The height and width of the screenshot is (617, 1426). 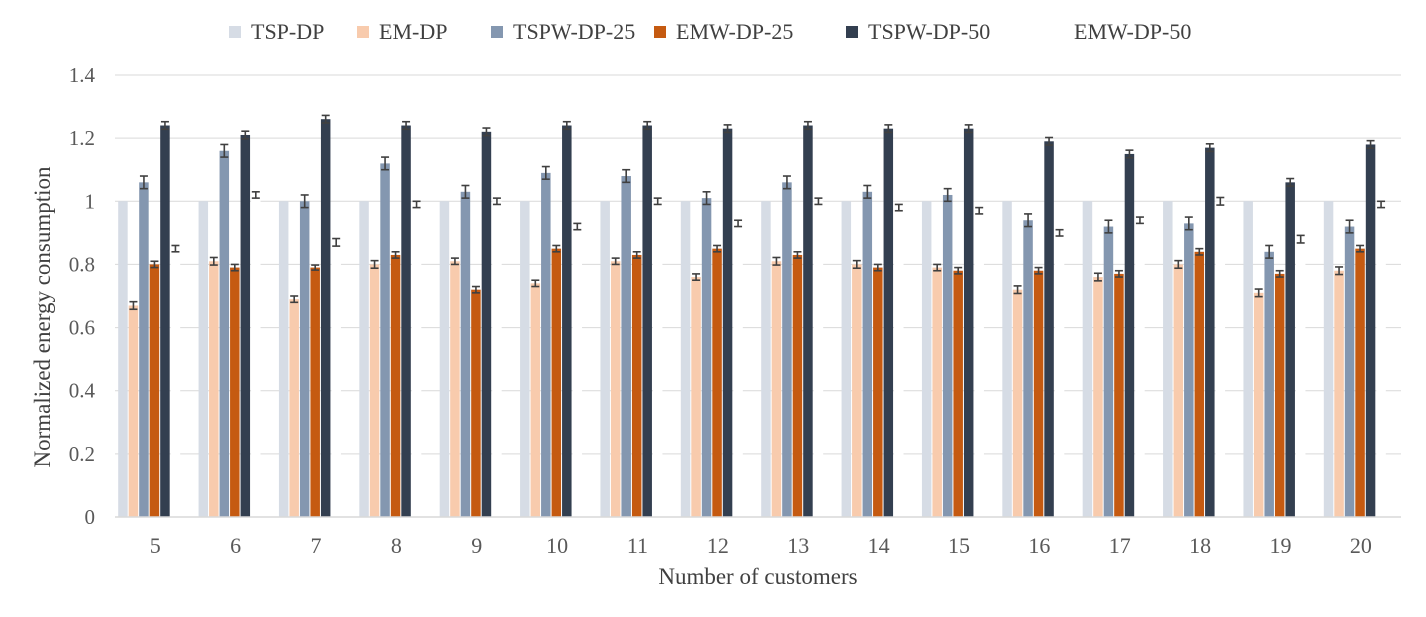 What do you see at coordinates (402, 32) in the screenshot?
I see `legend-item: EM-DP` at bounding box center [402, 32].